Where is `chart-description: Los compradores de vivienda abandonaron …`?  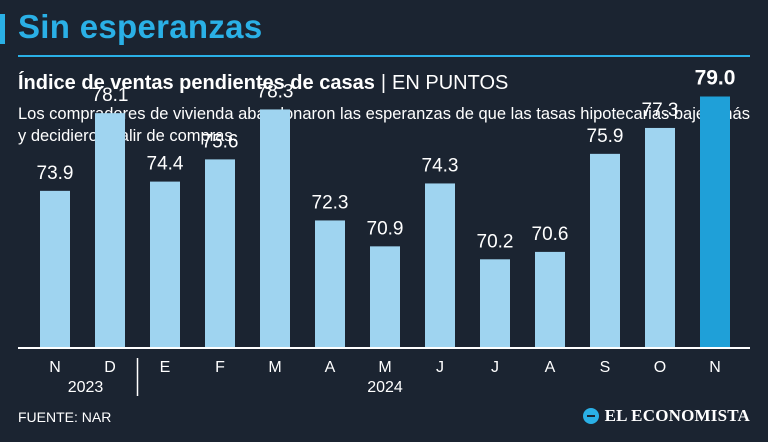
chart-description: Los compradores de vivienda abandonaron … is located at coordinates (384, 125).